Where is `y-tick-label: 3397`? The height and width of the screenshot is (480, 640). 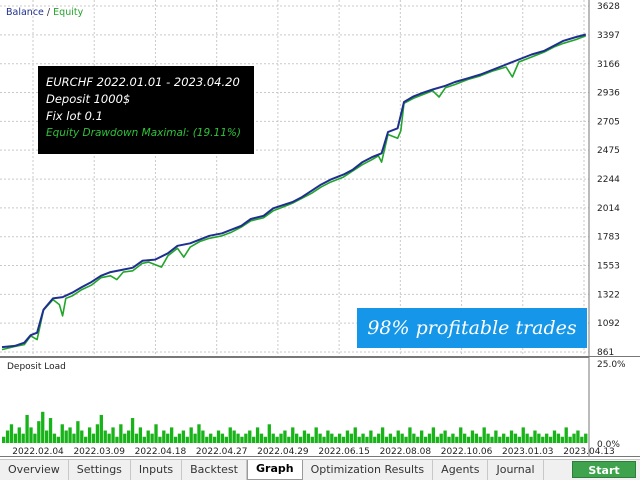
y-tick-label: 3397 is located at coordinates (608, 36).